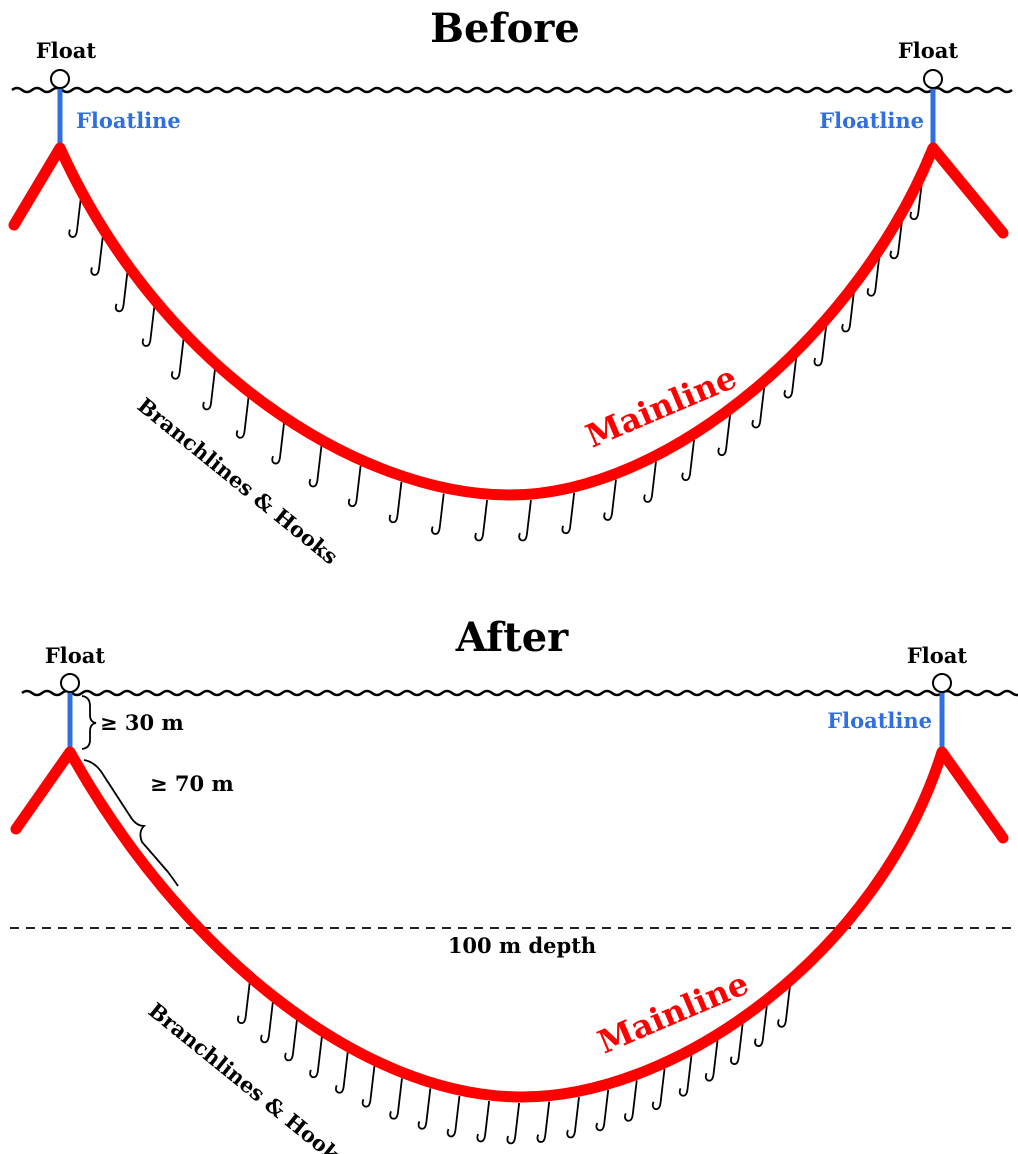 This screenshot has height=1154, width=1018. Describe the element at coordinates (513, 1063) in the screenshot. I see `branchlines-after` at that location.